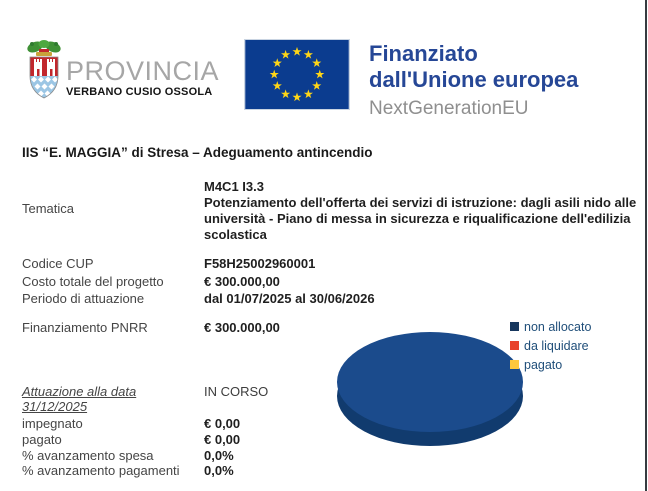  What do you see at coordinates (48, 208) in the screenshot?
I see `tematica-label: Tematica` at bounding box center [48, 208].